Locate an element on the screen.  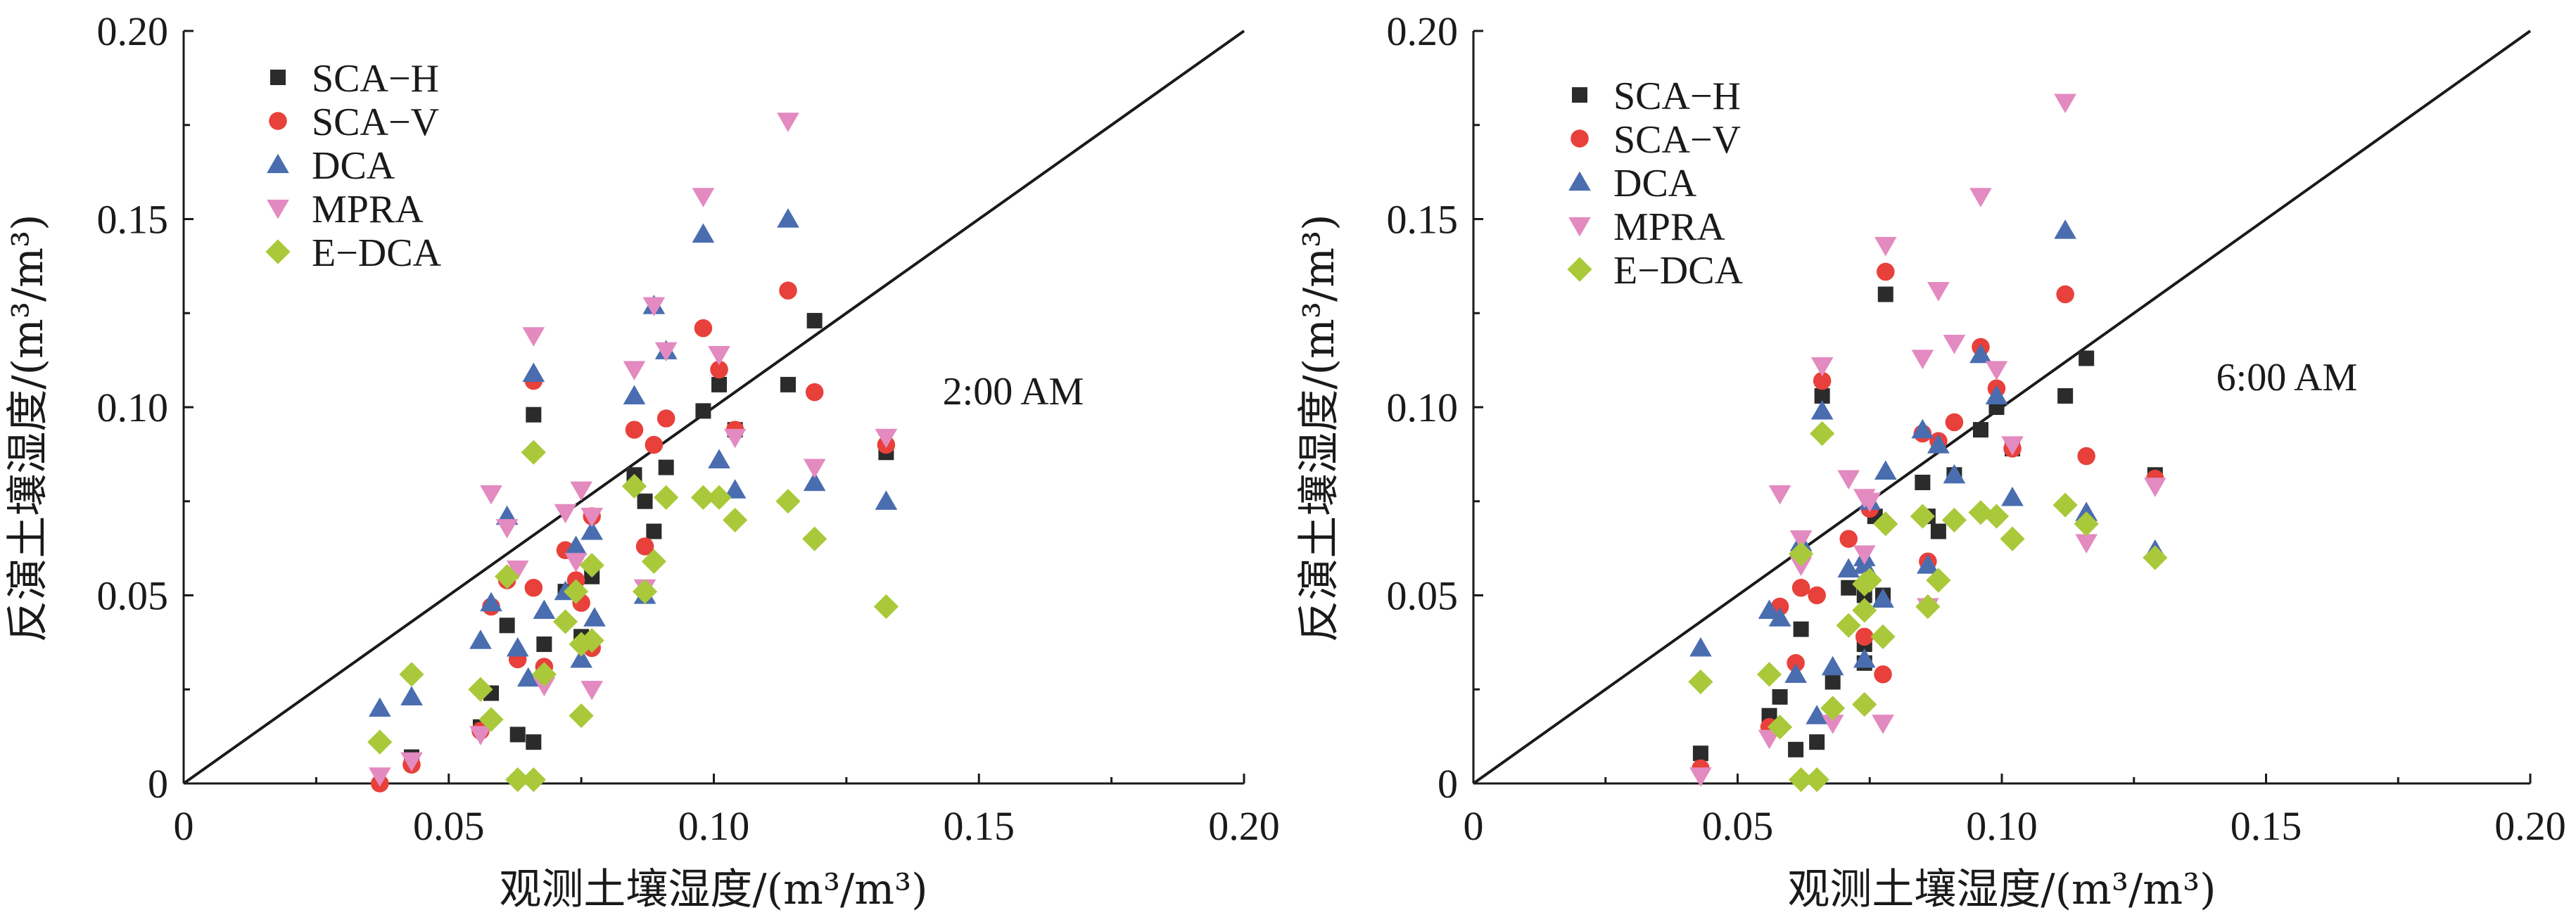
x-tick-label: 0 is located at coordinates (184, 826).